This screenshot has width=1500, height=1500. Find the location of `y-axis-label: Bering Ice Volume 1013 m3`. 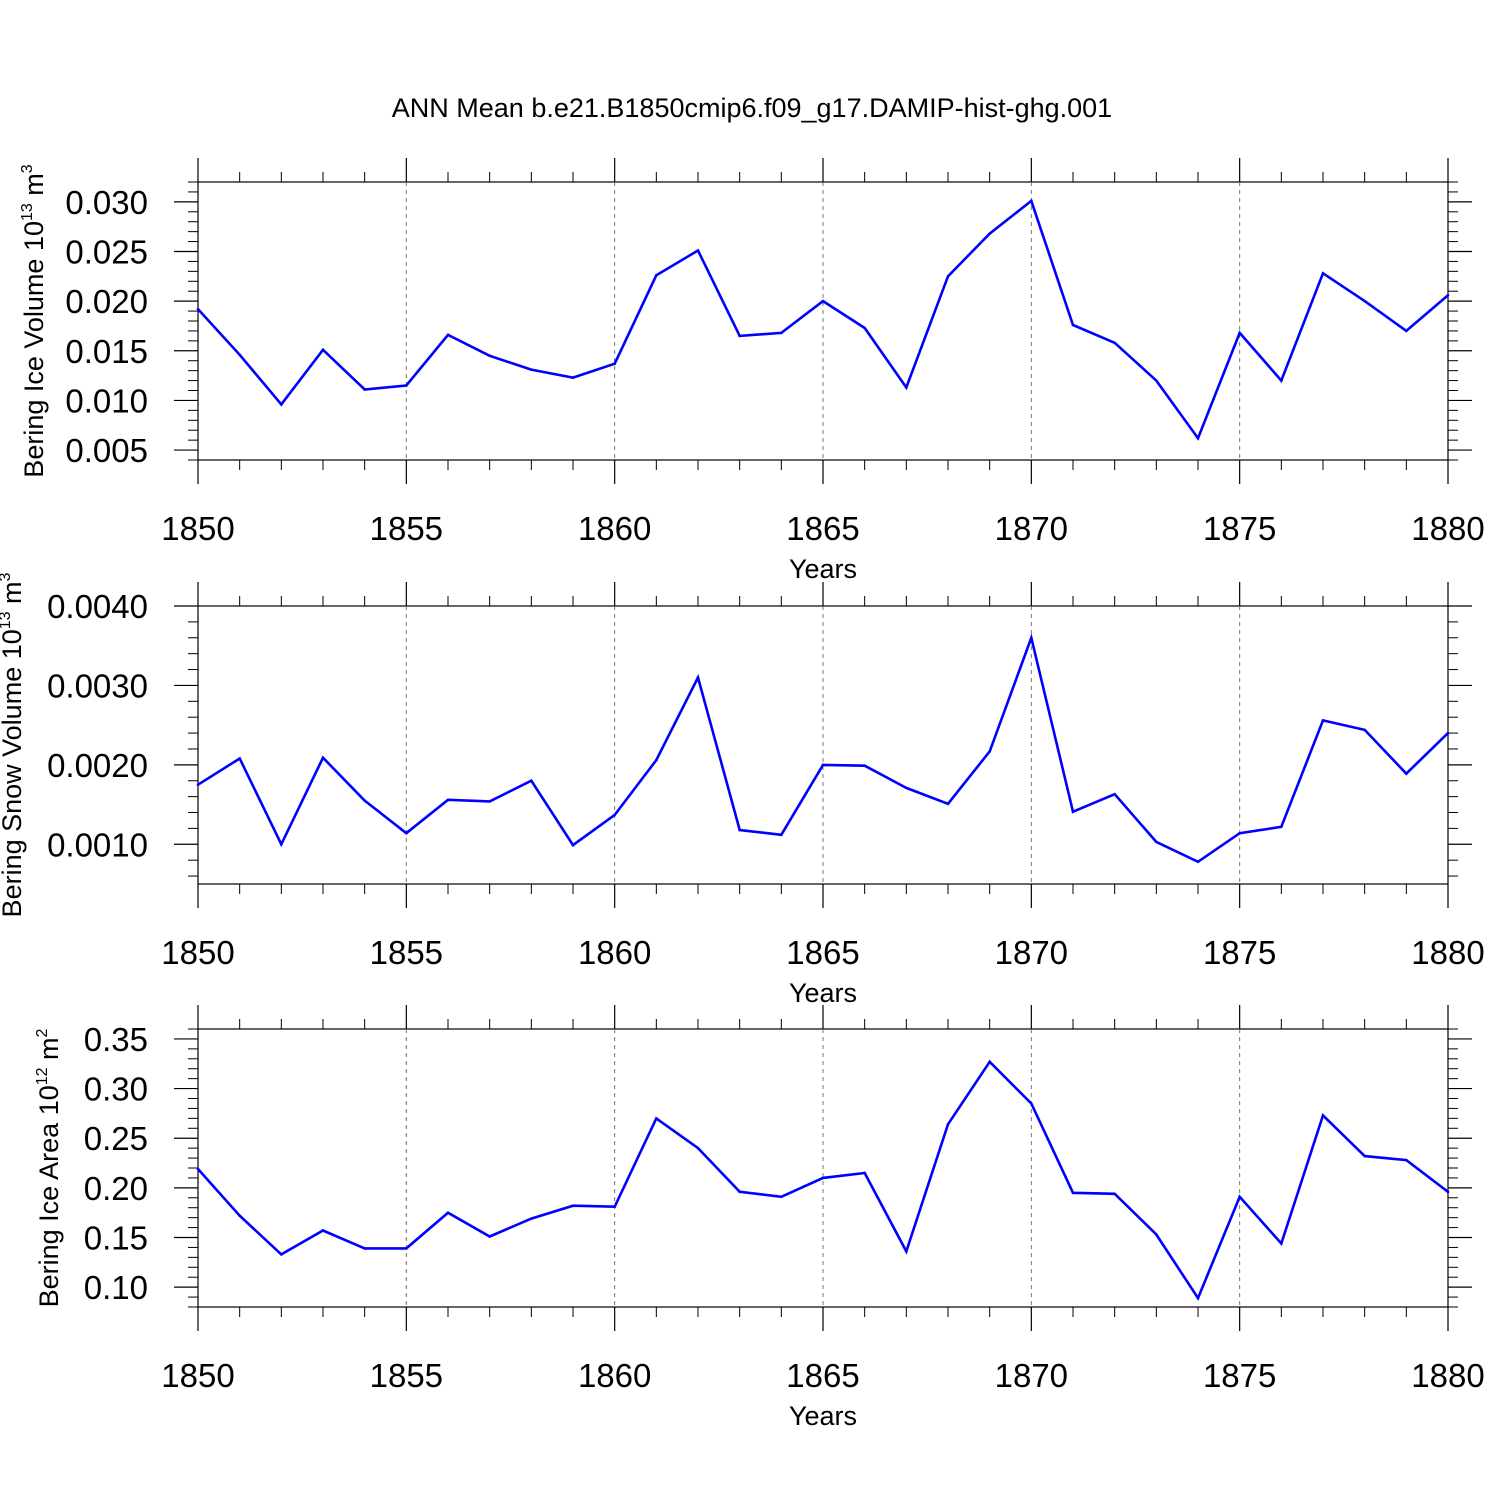

y-axis-label: Bering Ice Volume 1013 m3 is located at coordinates (34, 320).